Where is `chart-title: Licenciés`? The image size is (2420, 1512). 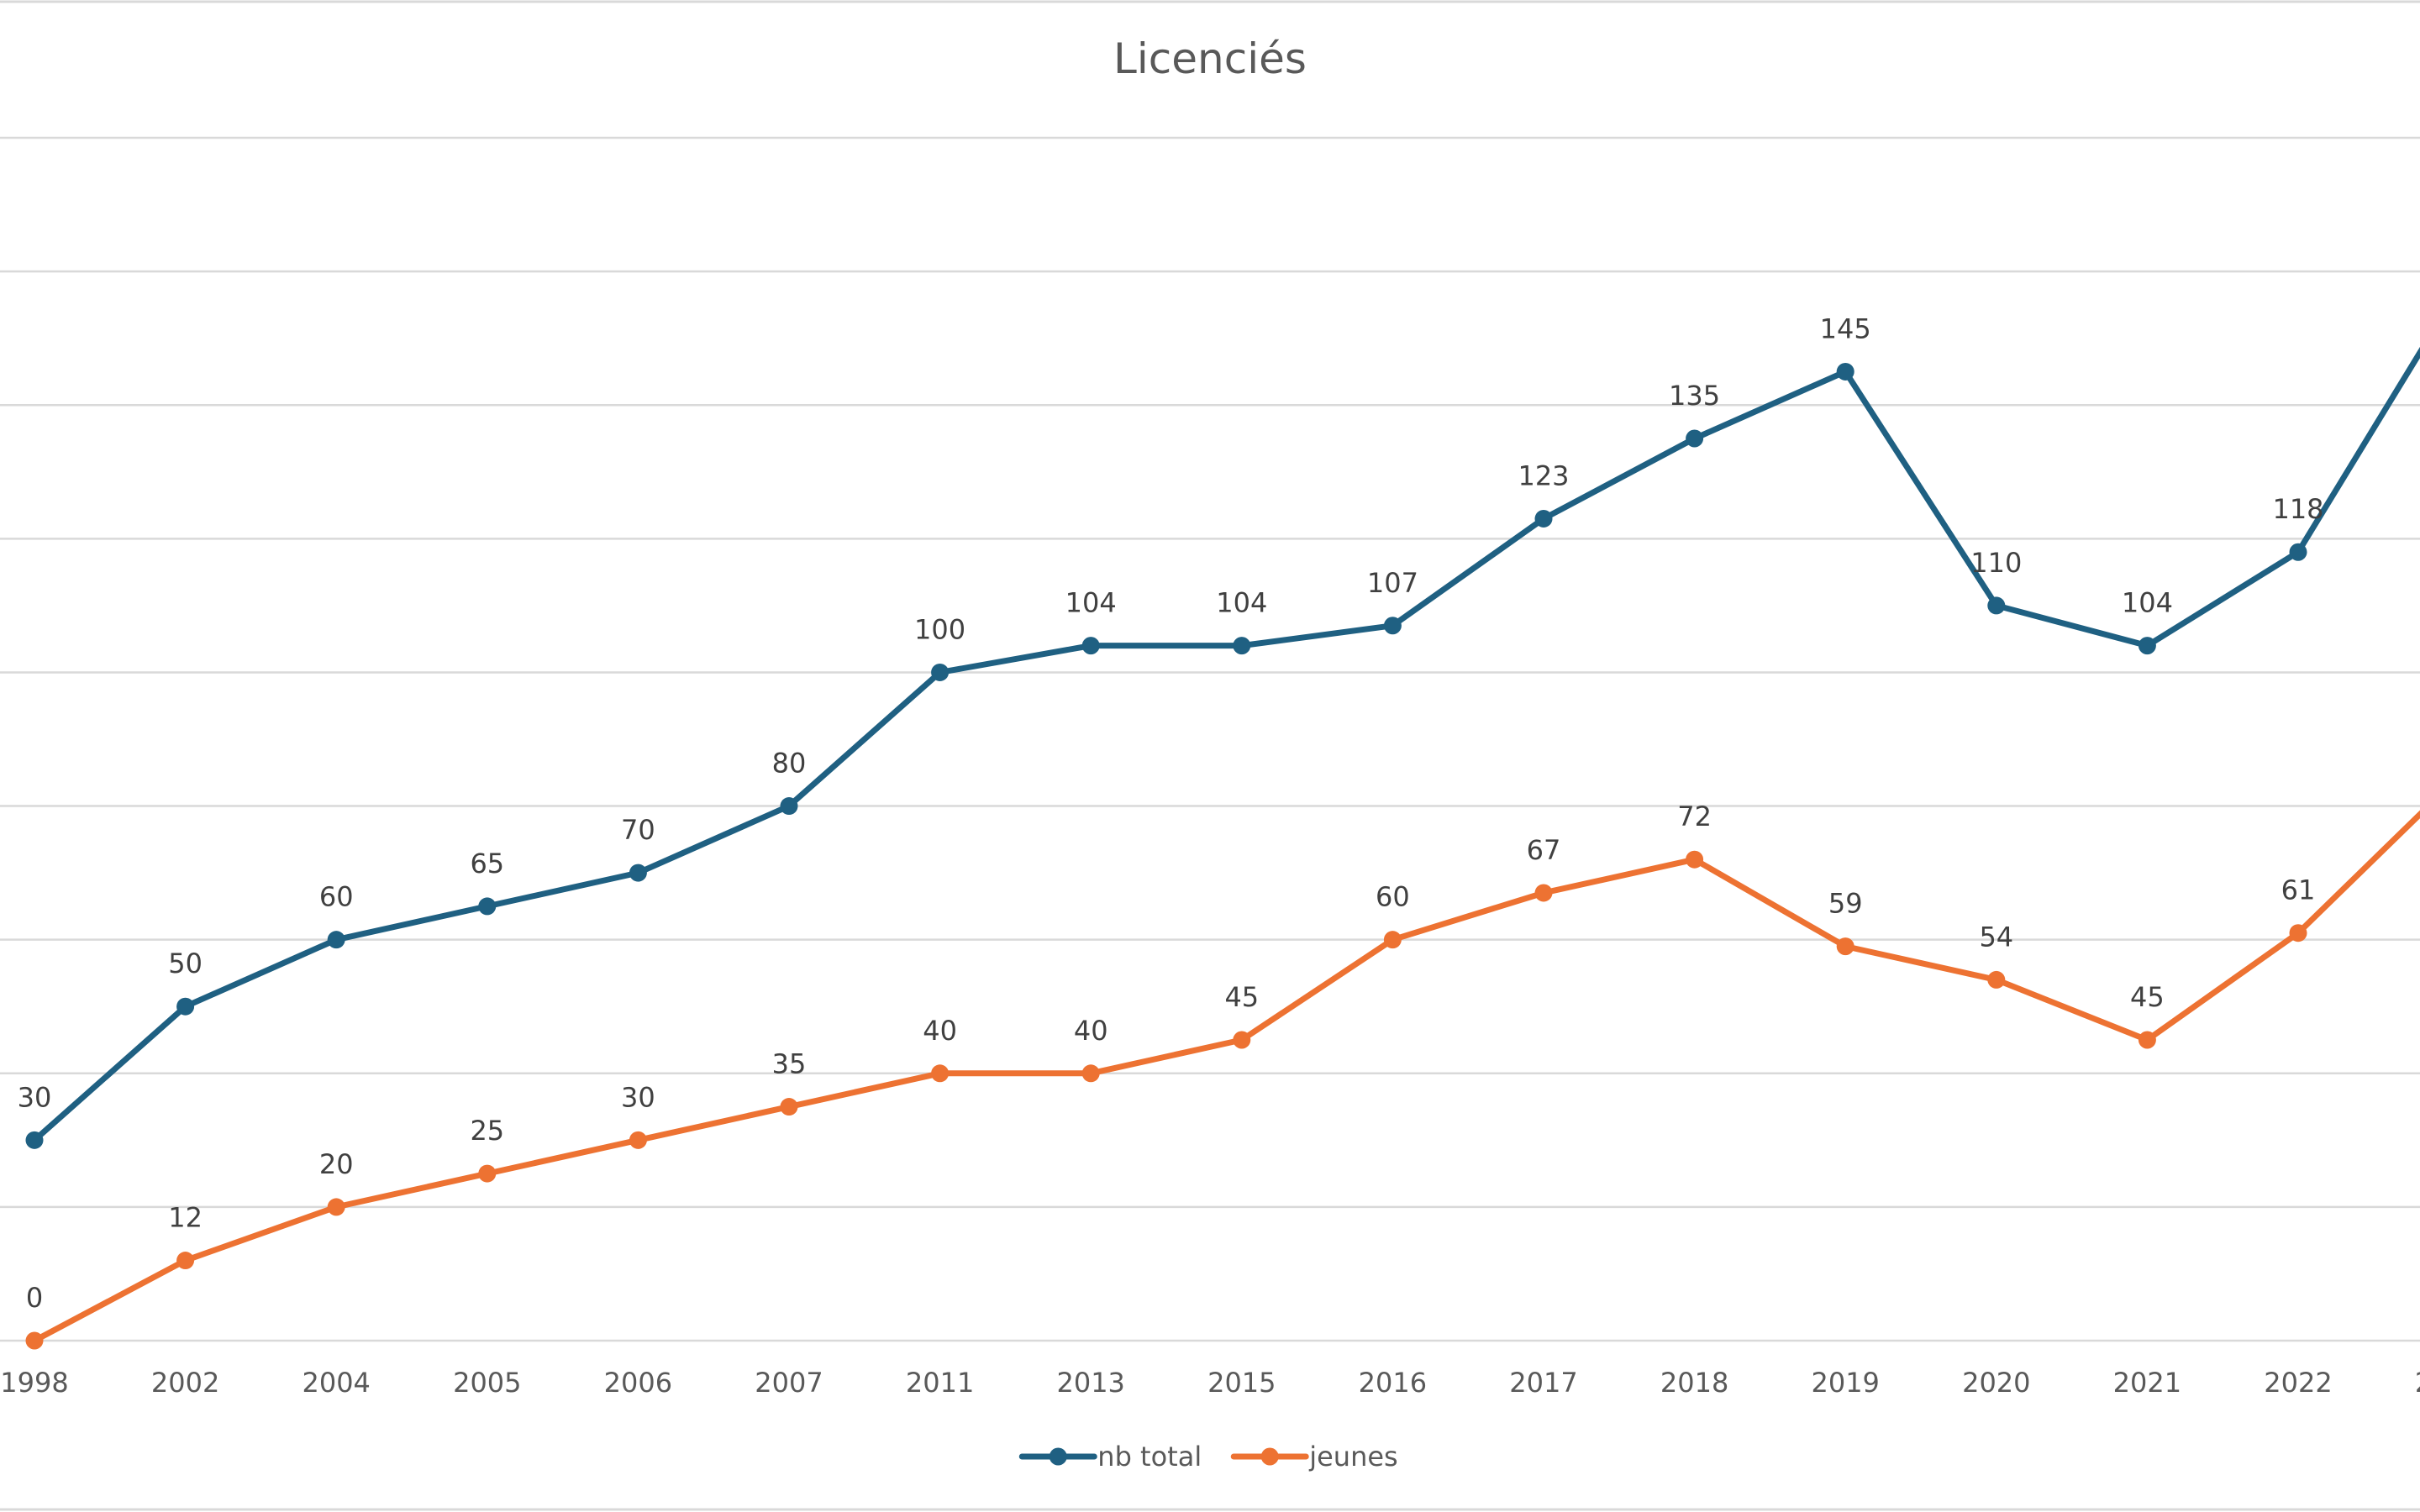
chart-title: Licenciés is located at coordinates (1210, 58).